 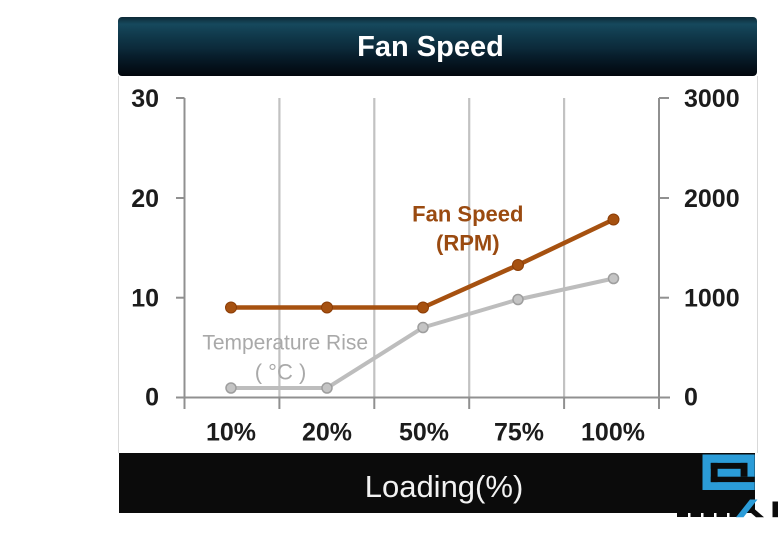 What do you see at coordinates (712, 99) in the screenshot?
I see `svg-text: 3000` at bounding box center [712, 99].